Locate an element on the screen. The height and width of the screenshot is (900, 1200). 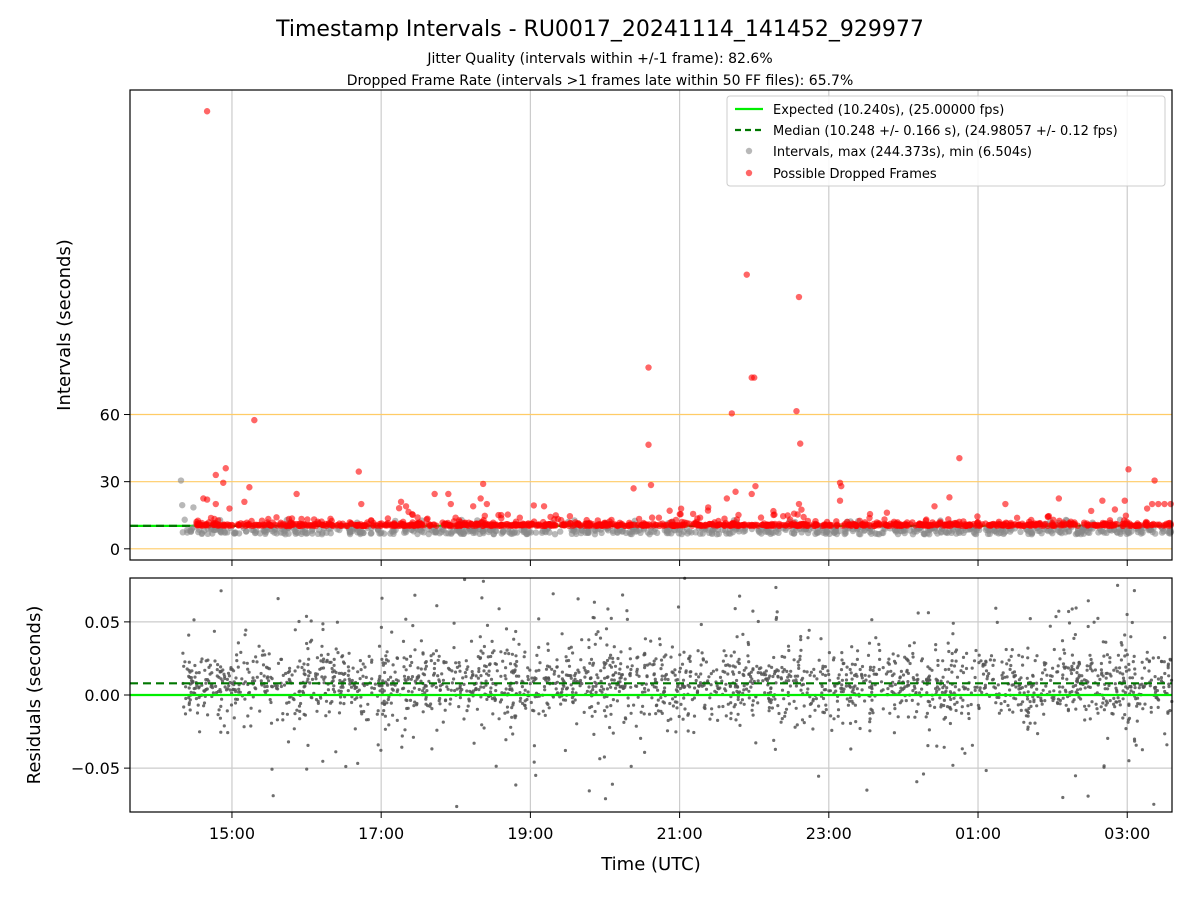
legend-expected-label: Expected (10.240s), (25.00000 fps) is located at coordinates (888, 110).